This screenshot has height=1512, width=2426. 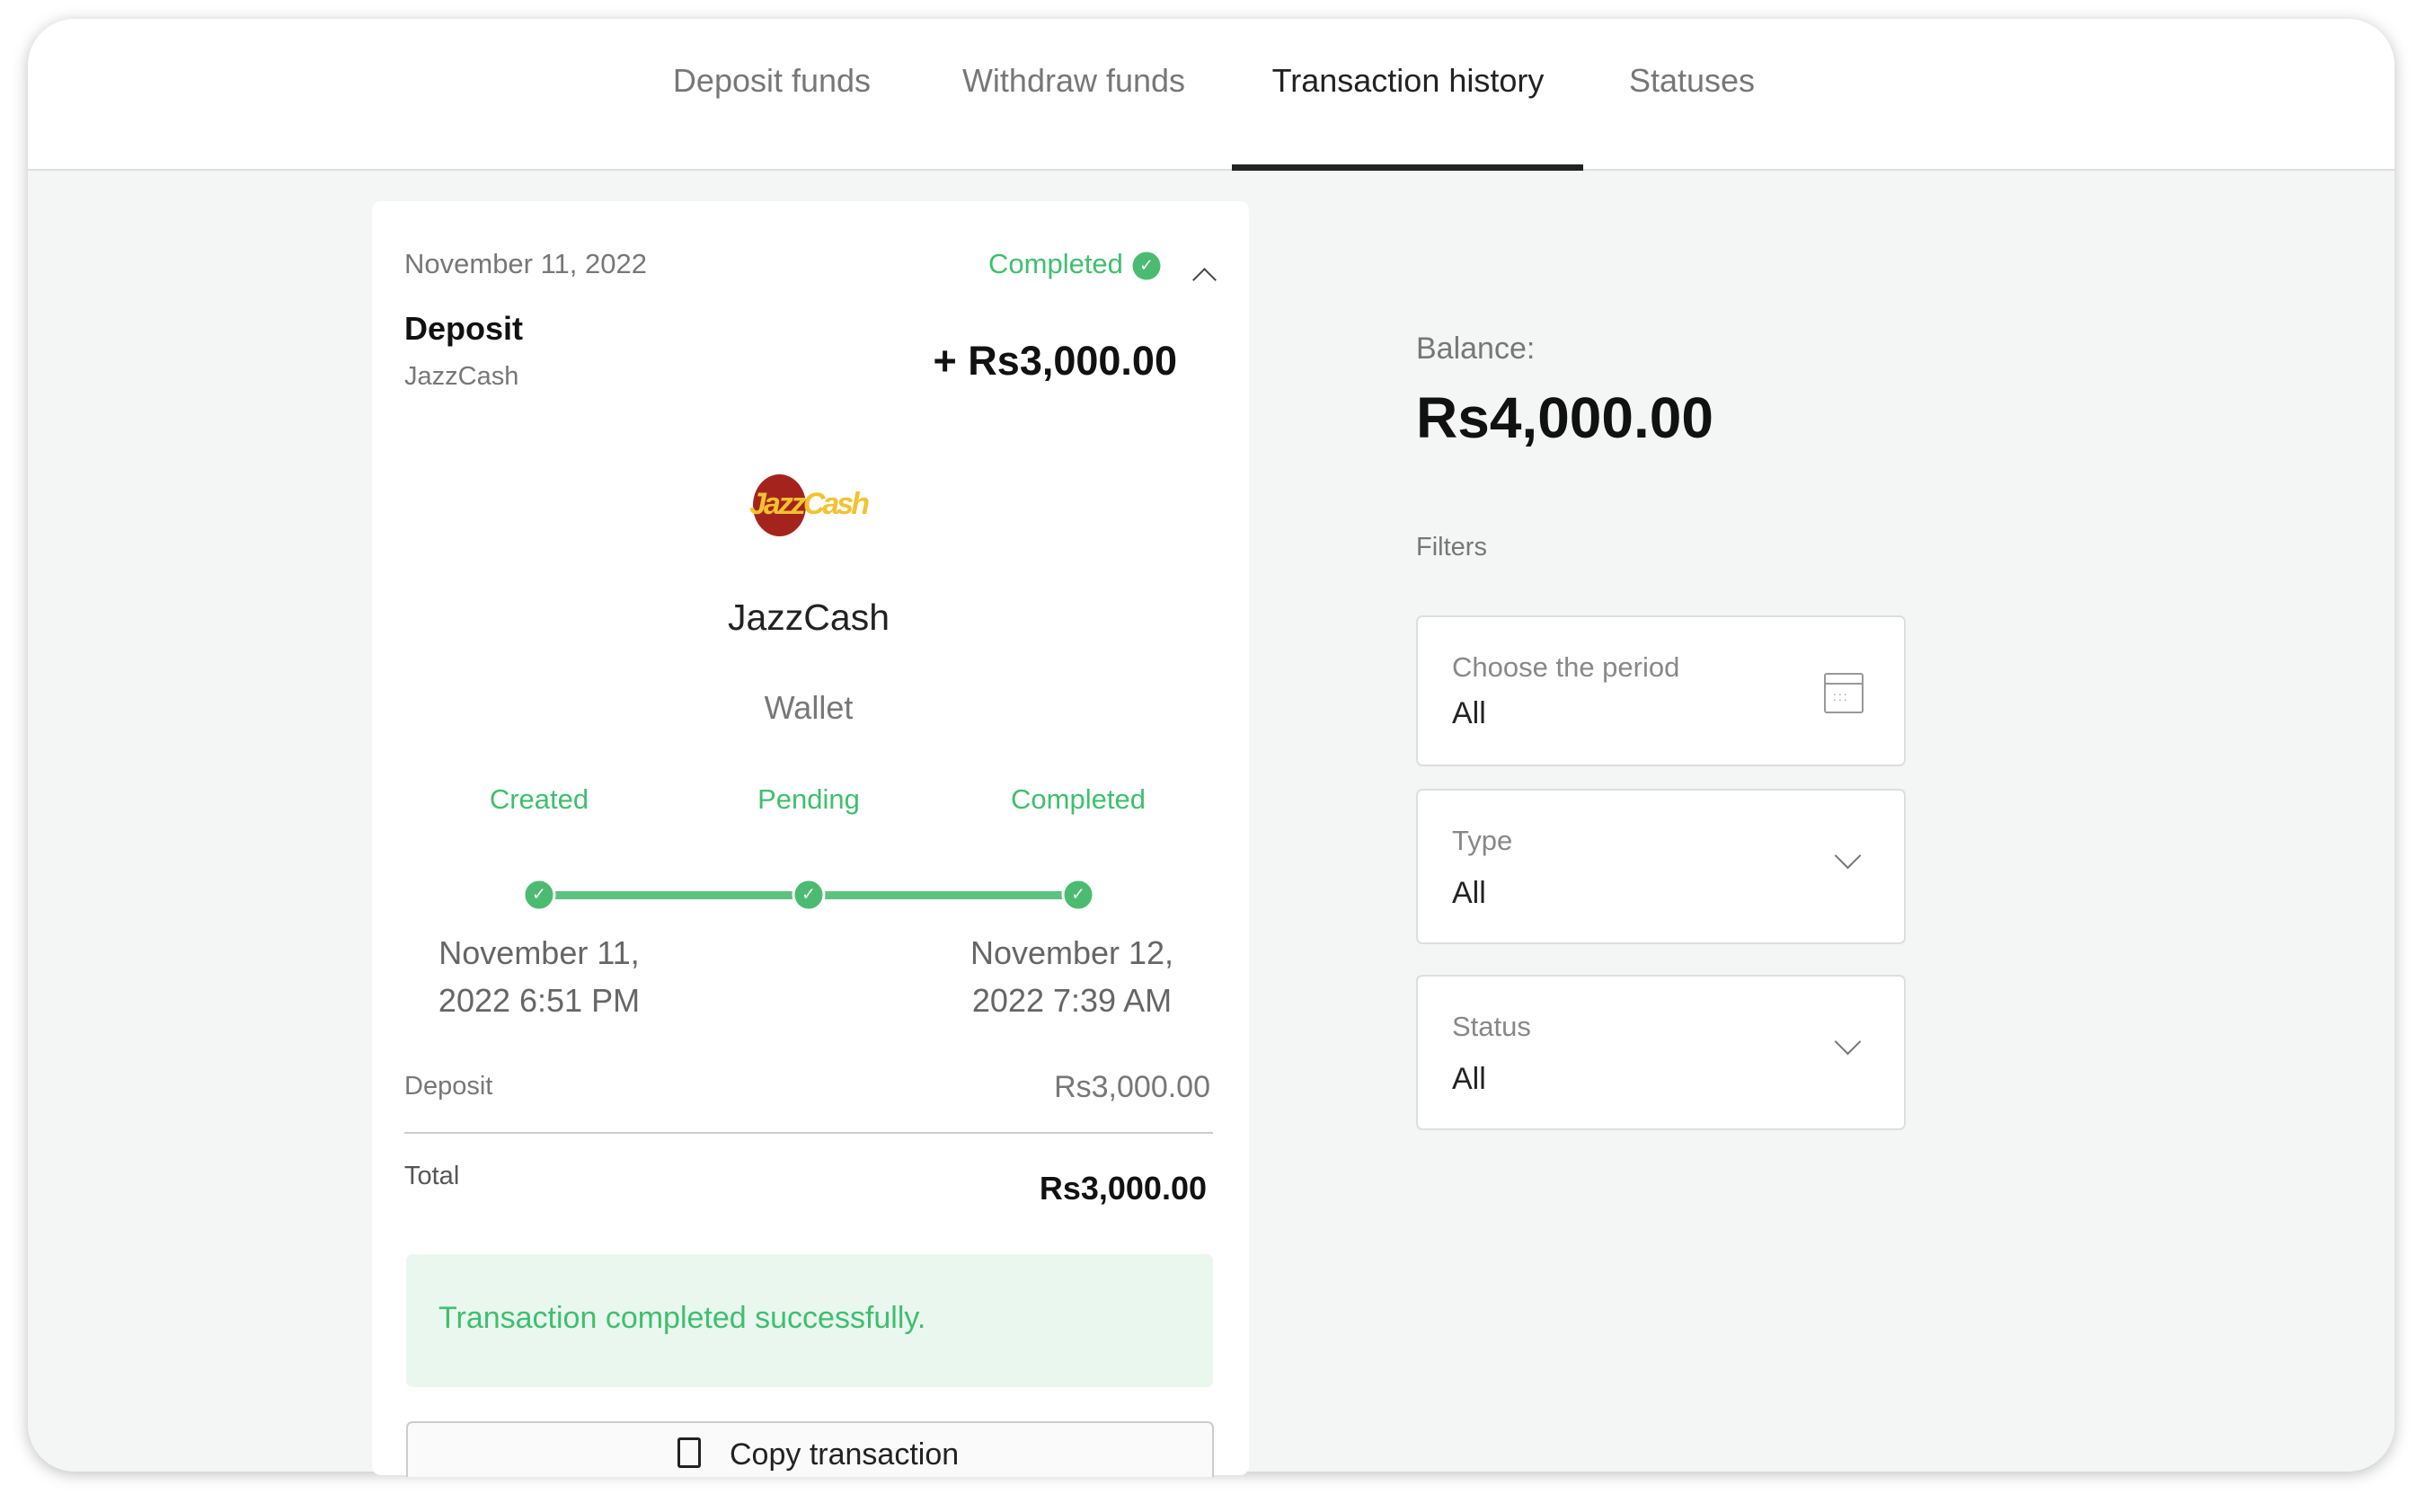 What do you see at coordinates (1692, 81) in the screenshot?
I see `tab-statuses: Statuses` at bounding box center [1692, 81].